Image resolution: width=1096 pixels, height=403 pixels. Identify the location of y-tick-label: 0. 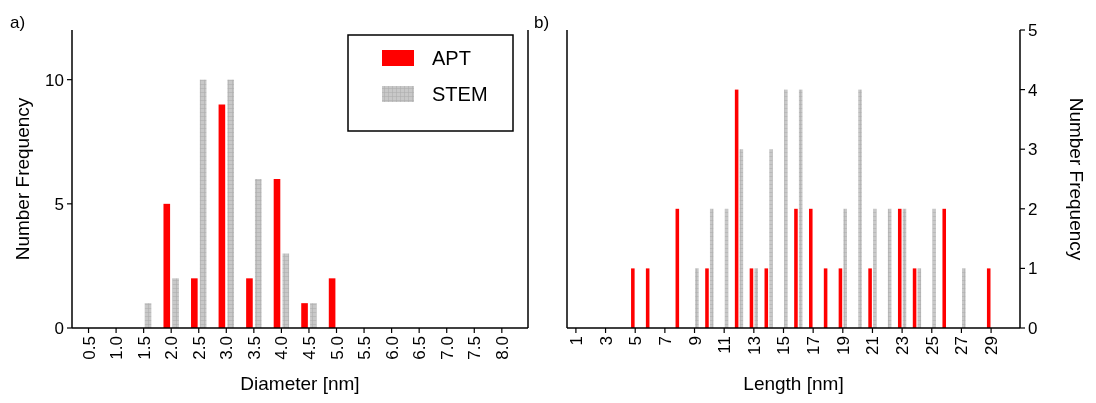
(59, 328).